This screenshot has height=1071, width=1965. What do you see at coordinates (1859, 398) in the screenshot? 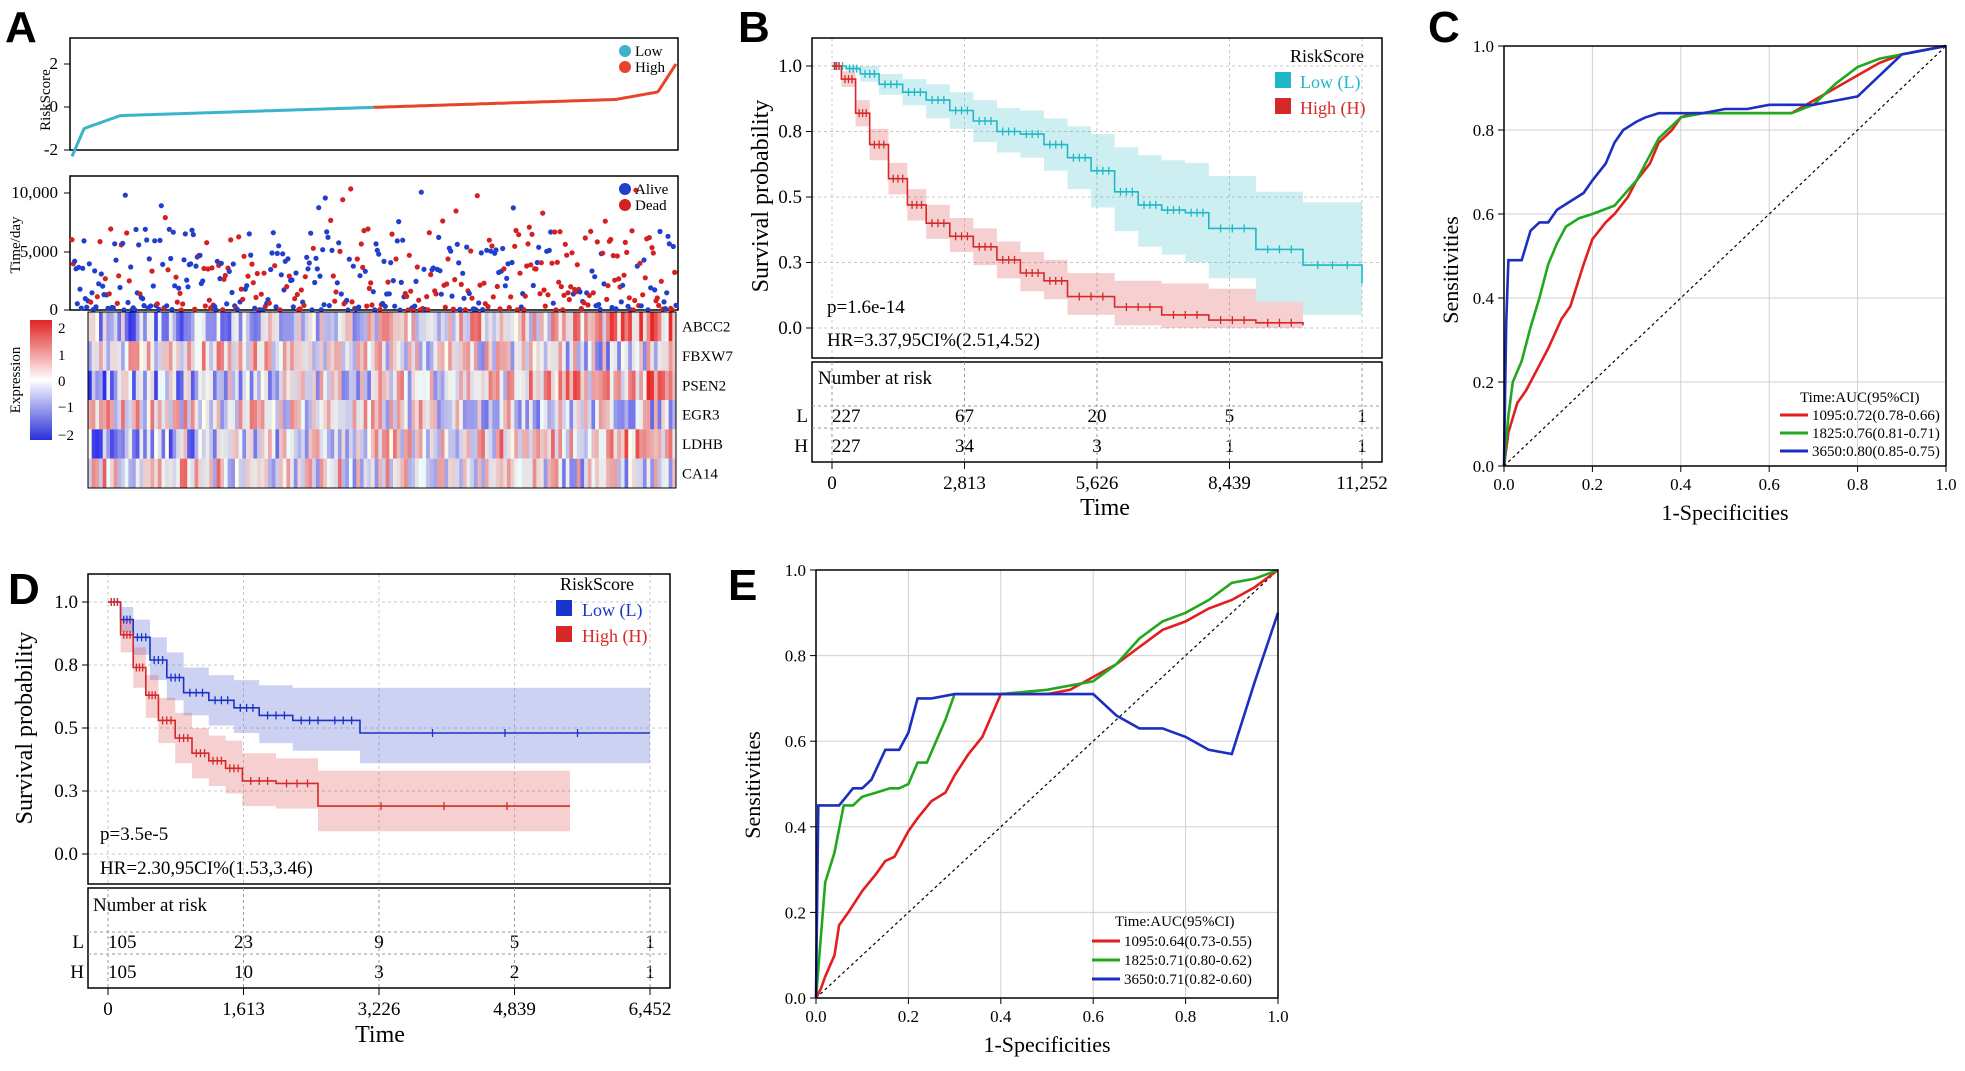
I see `roc-legend-title-c: Time:AUC(95%CI)` at bounding box center [1859, 398].